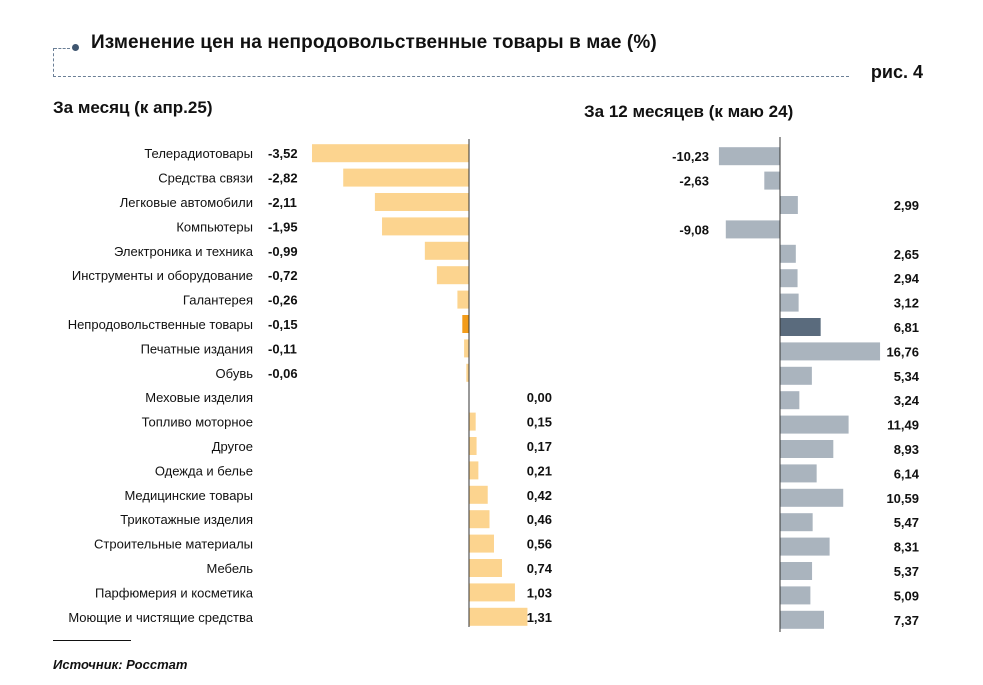 The width and height of the screenshot is (983, 685). What do you see at coordinates (906, 327) in the screenshot?
I see `right-value-label: 6,81` at bounding box center [906, 327].